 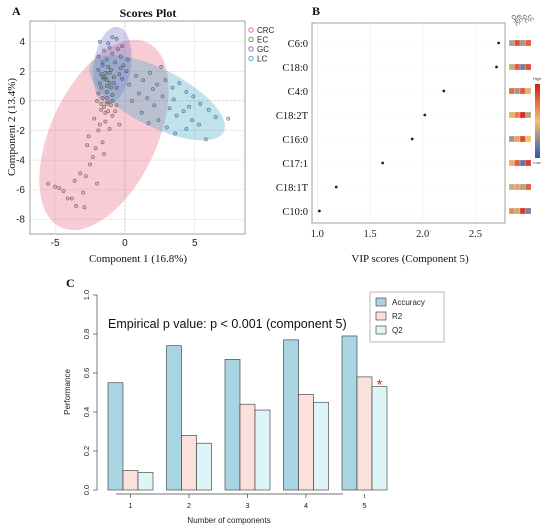 What do you see at coordinates (20, 220) in the screenshot?
I see `y-tick-label: -8` at bounding box center [20, 220].